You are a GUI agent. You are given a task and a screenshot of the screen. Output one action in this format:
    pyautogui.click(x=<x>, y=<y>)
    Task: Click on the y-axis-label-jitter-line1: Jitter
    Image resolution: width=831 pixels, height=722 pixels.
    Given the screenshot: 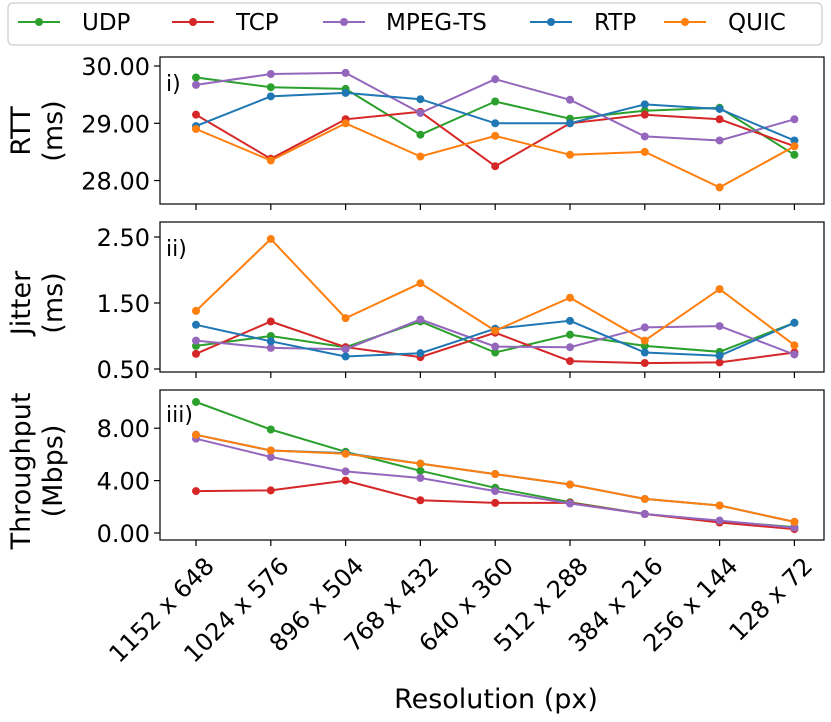 What is the action you would take?
    pyautogui.click(x=21, y=303)
    